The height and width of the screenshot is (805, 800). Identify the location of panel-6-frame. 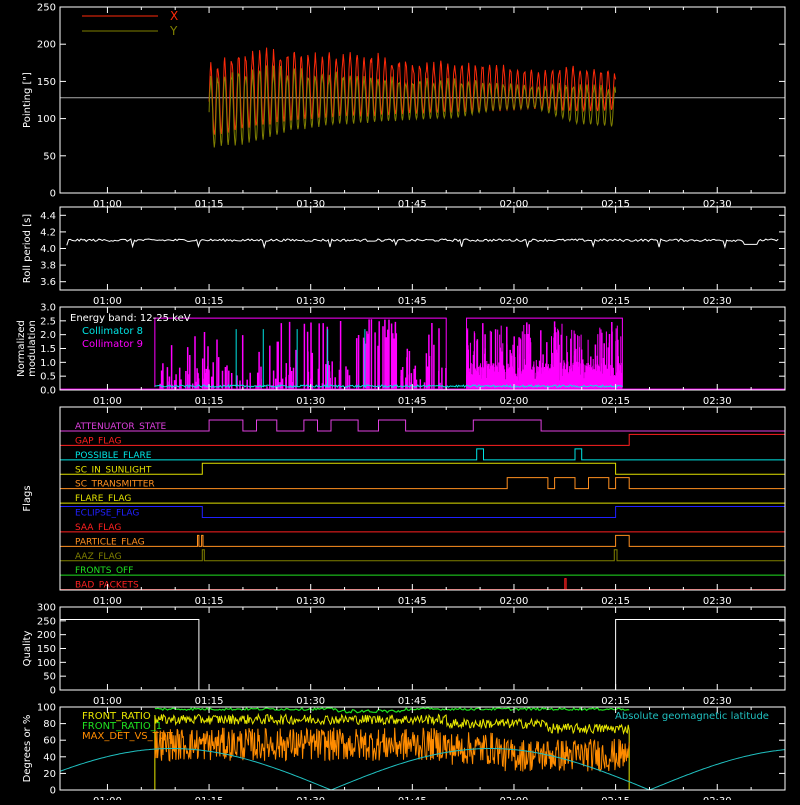
(422, 748).